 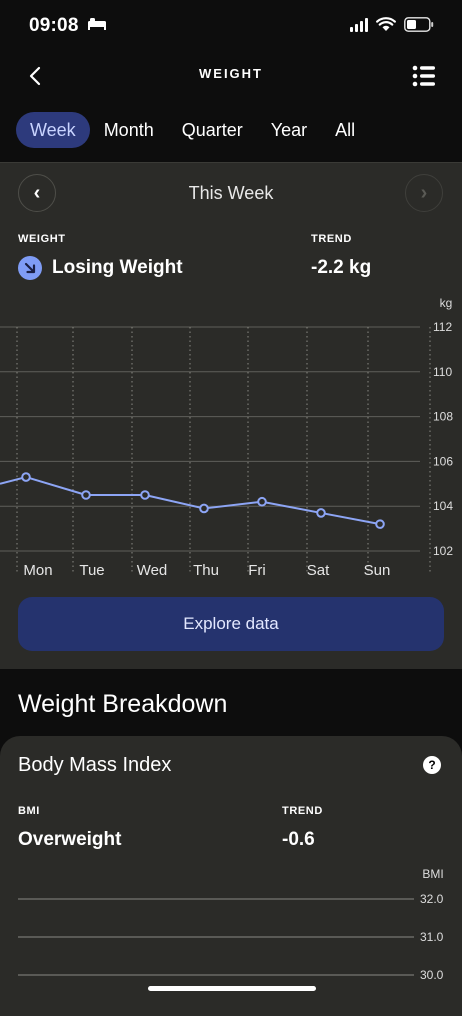 What do you see at coordinates (190, 501) in the screenshot?
I see `weight-series-line` at bounding box center [190, 501].